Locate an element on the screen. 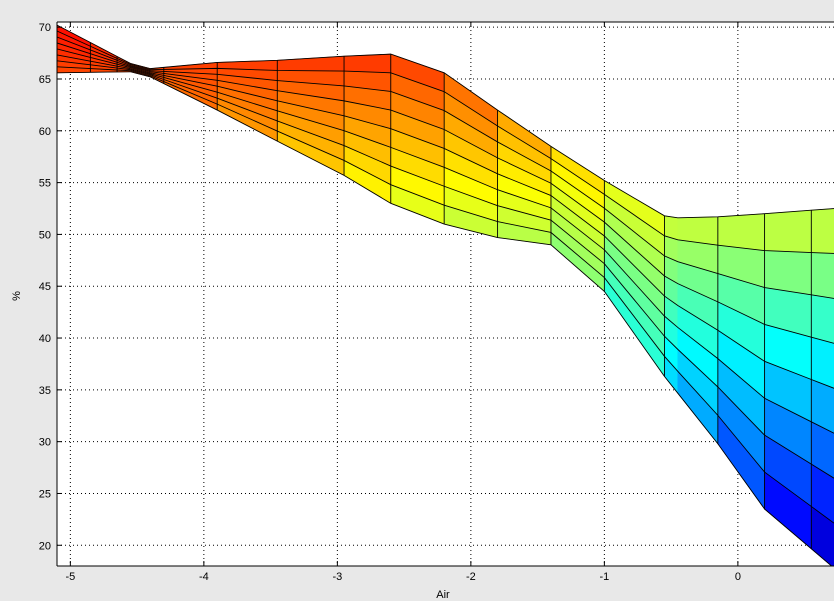 The height and width of the screenshot is (601, 834). y-tick-label: 60 is located at coordinates (45, 132).